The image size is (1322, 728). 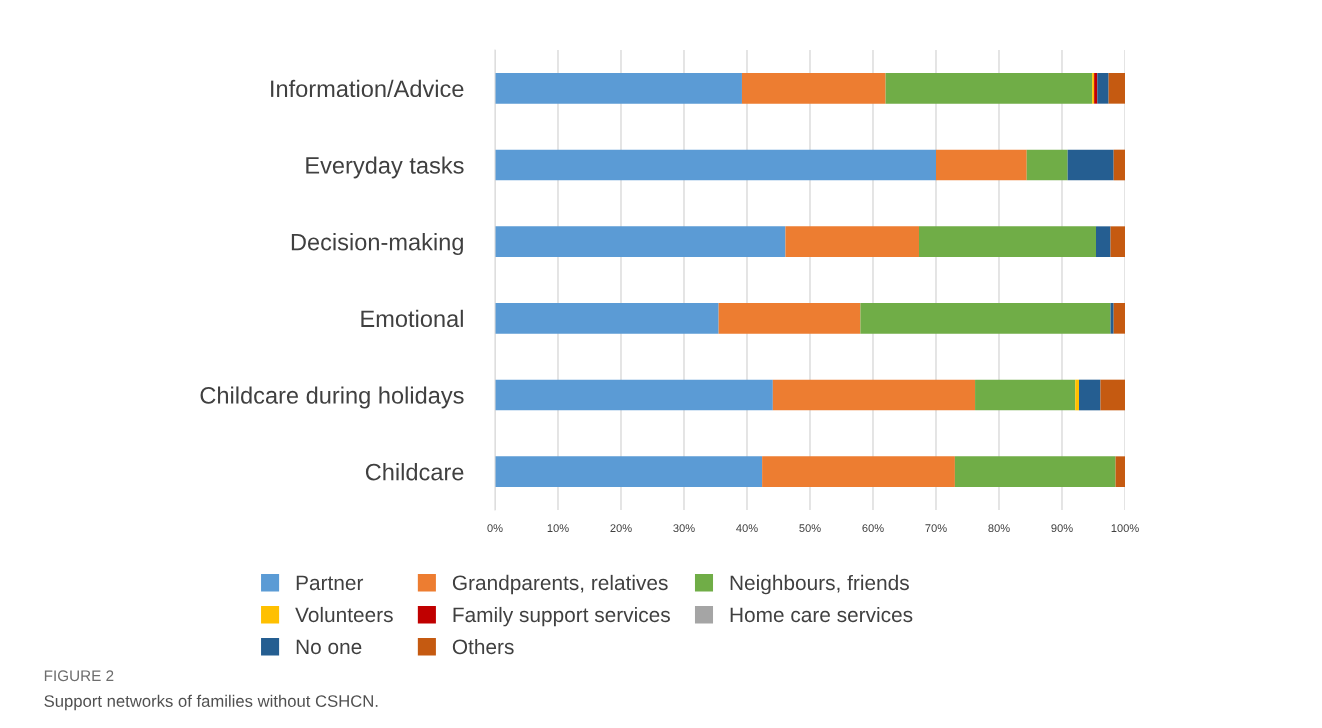 I want to click on legend-label: No one, so click(x=329, y=647).